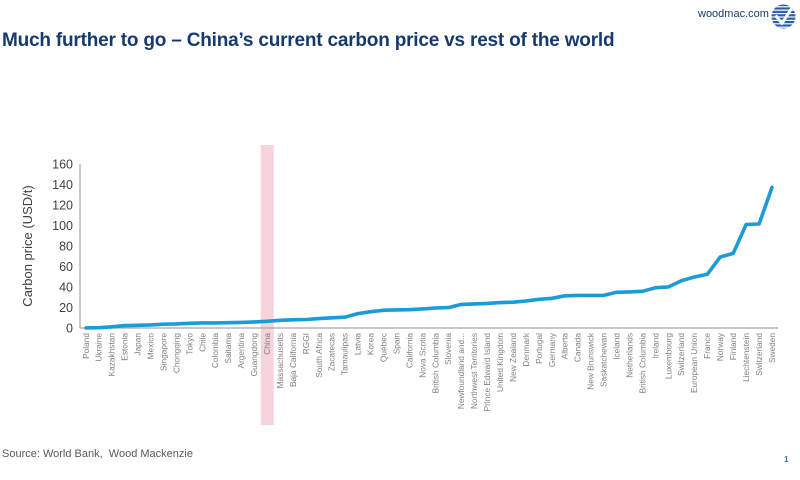 The image size is (800, 480). Describe the element at coordinates (202, 342) in the screenshot. I see `x-category-label: Chile` at that location.